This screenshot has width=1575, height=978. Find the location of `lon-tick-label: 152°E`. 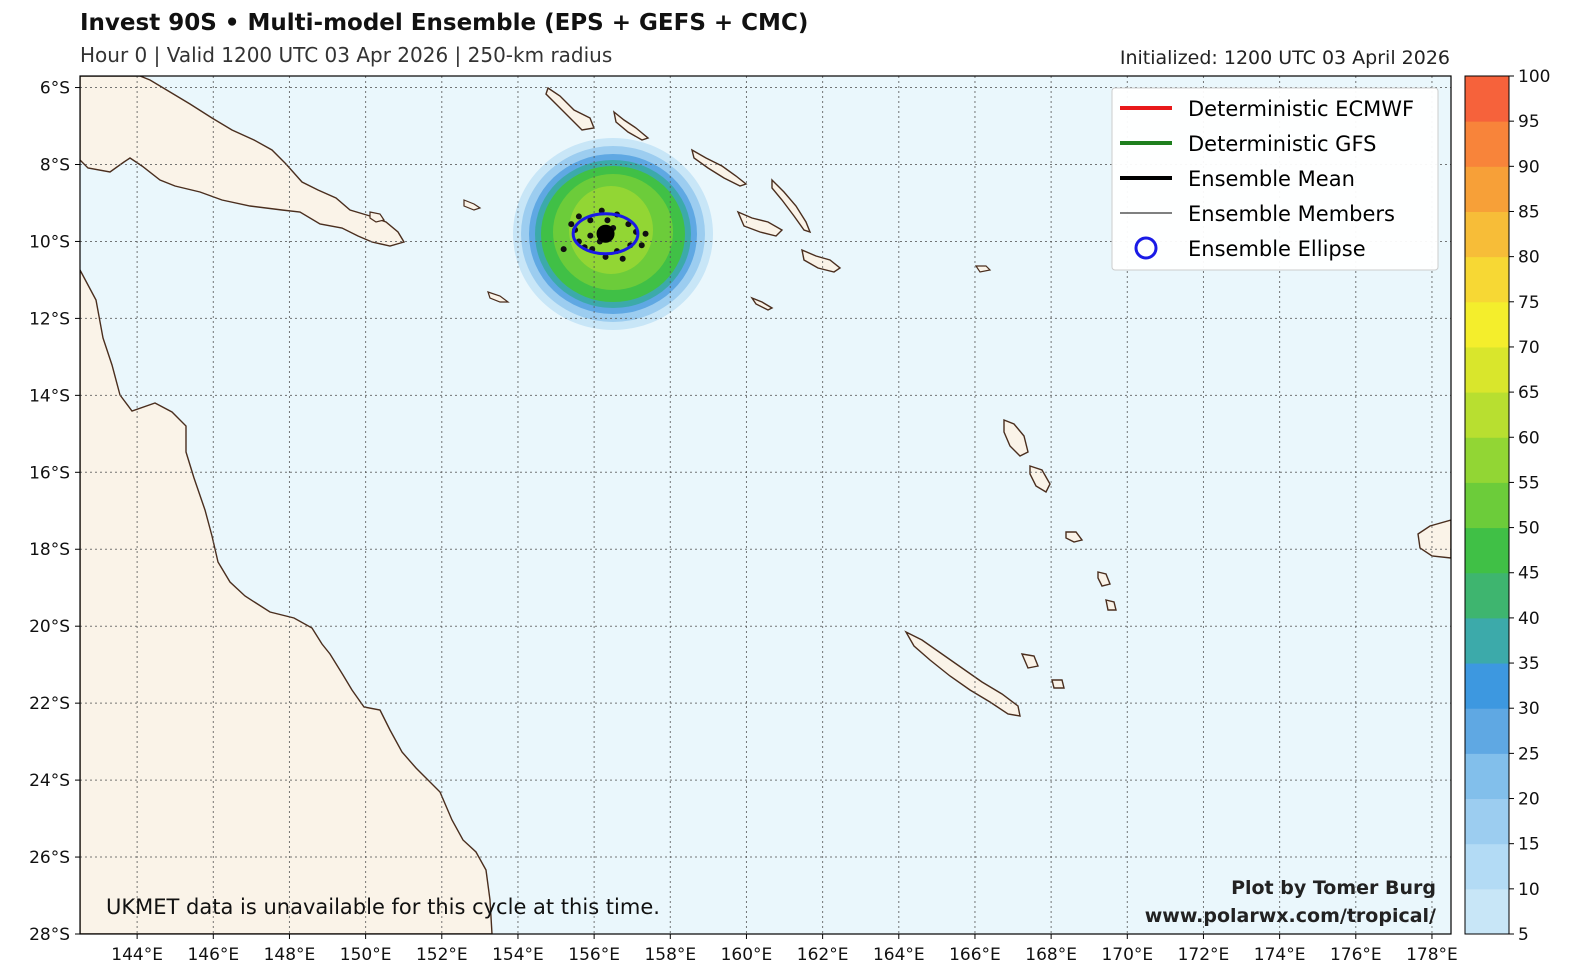

lon-tick-label: 152°E is located at coordinates (442, 955).